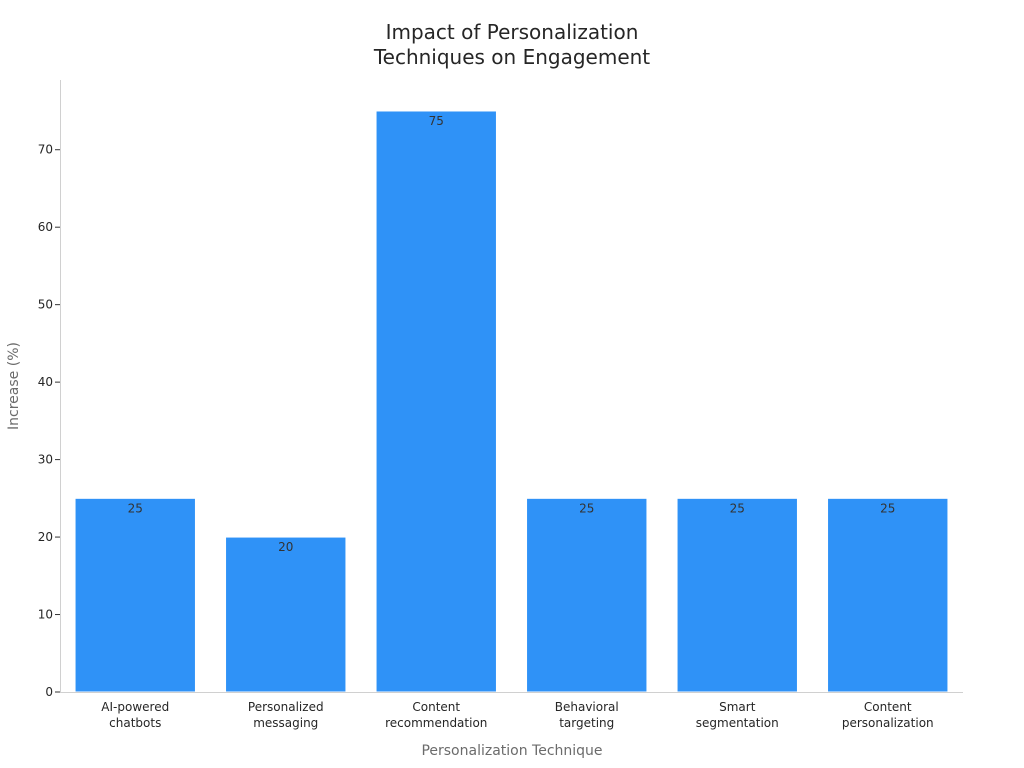 The height and width of the screenshot is (768, 1024). Describe the element at coordinates (512, 57) in the screenshot. I see `chart-title-line-2: Techniques on Engagement` at that location.